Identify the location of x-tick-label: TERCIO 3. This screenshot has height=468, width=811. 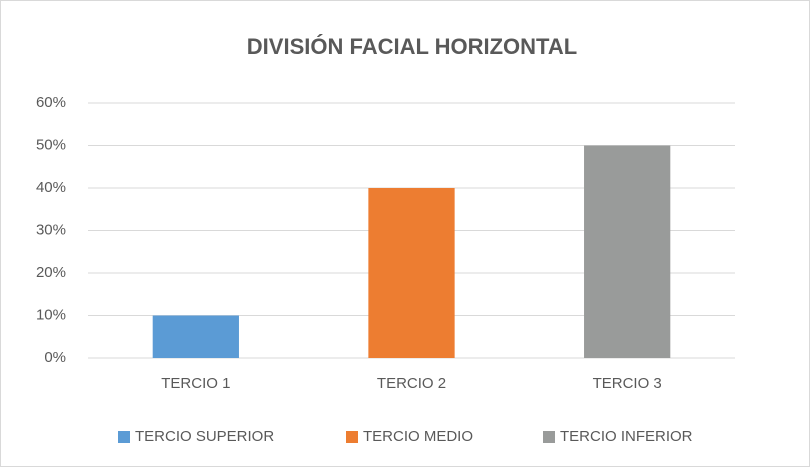
(627, 383).